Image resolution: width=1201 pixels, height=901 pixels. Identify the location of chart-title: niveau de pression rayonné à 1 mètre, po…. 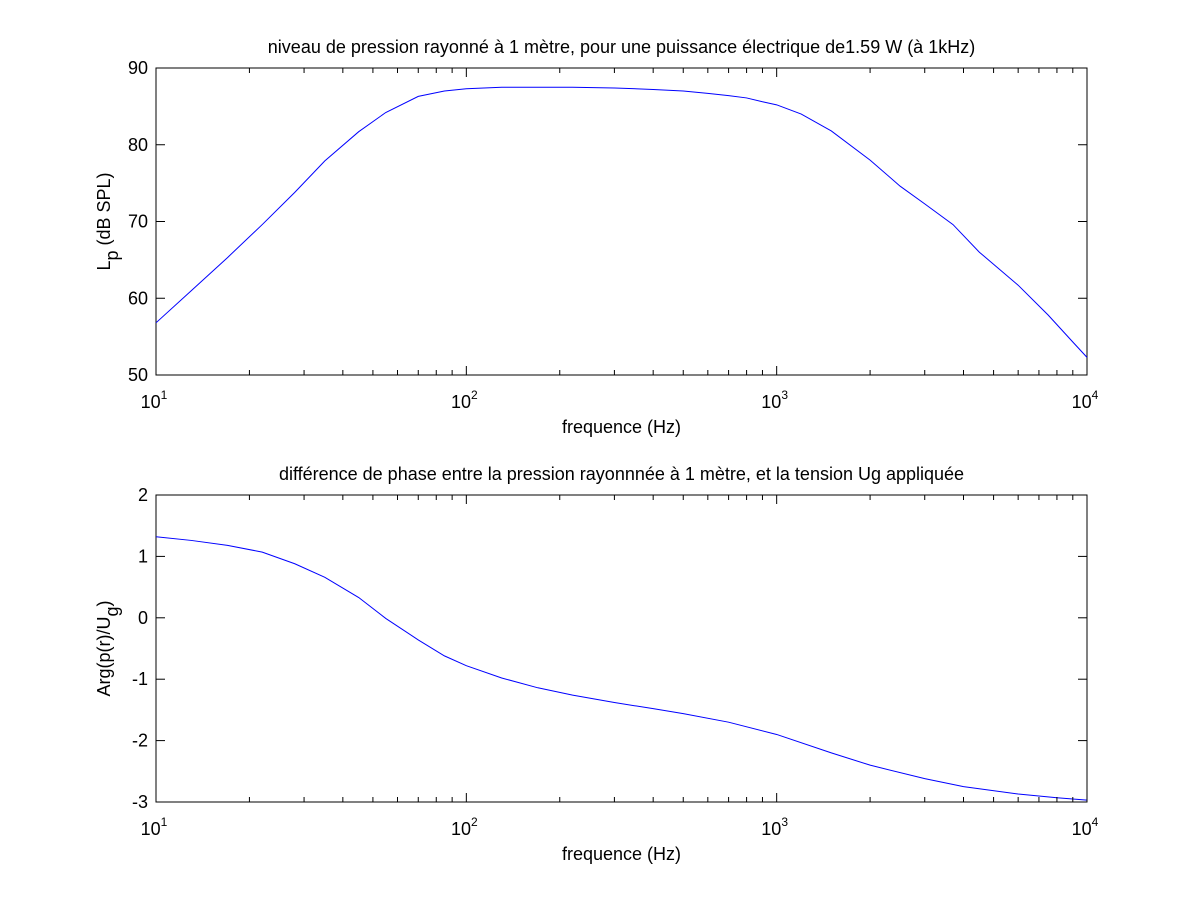
(621, 47).